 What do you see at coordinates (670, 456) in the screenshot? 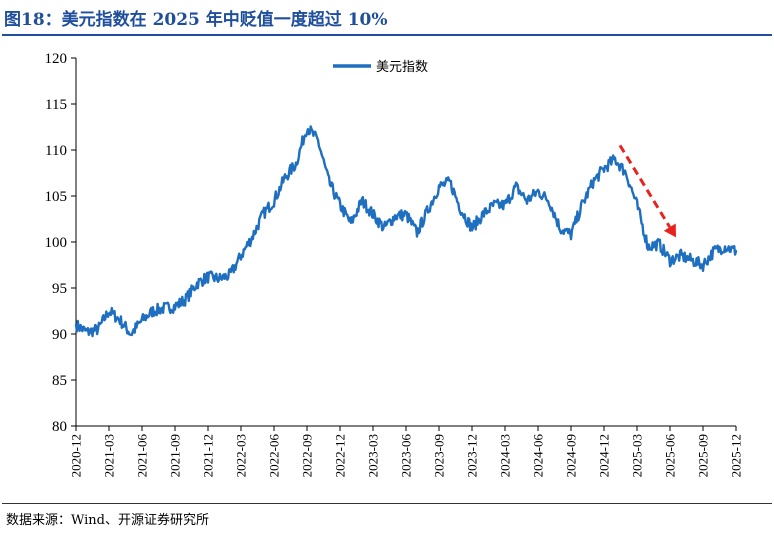
I see `x-tick-label: 2025-06` at bounding box center [670, 456].